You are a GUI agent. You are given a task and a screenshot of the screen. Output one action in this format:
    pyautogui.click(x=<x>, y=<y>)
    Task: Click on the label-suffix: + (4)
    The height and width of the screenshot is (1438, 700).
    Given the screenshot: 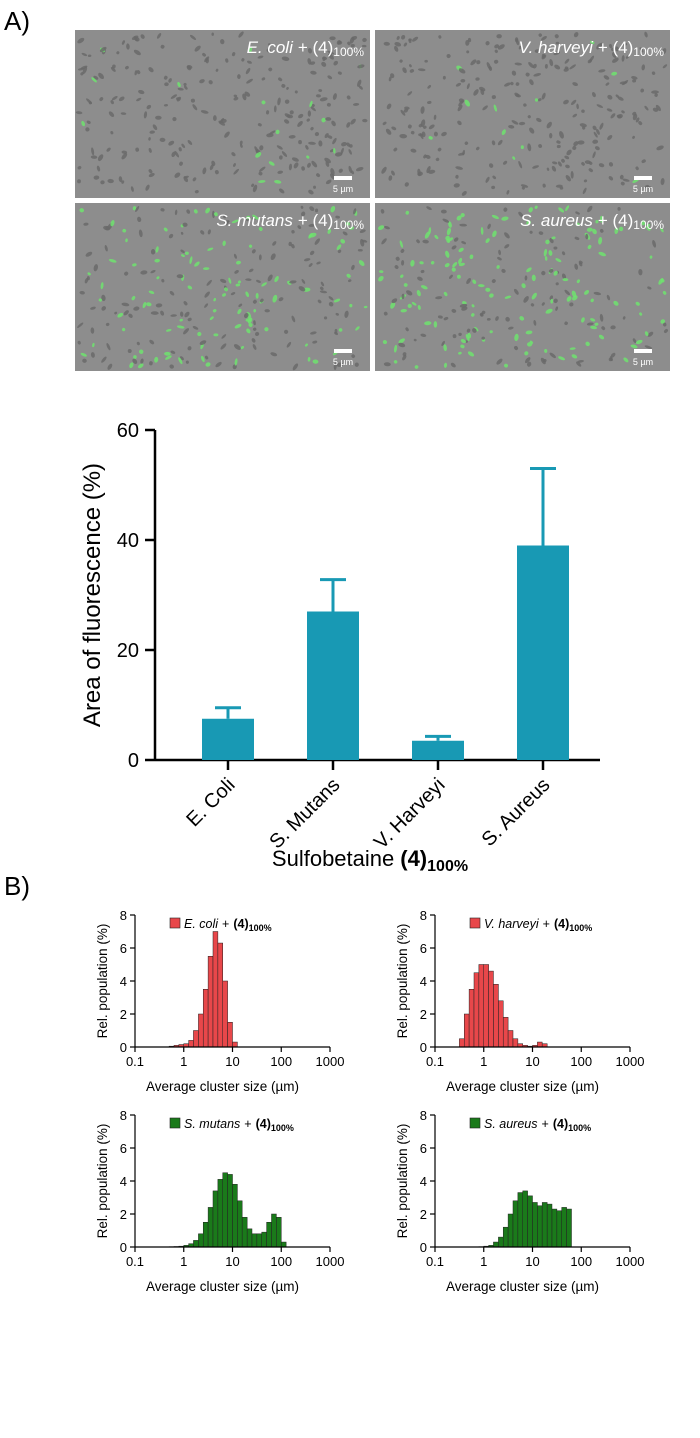 What is the action you would take?
    pyautogui.click(x=315, y=220)
    